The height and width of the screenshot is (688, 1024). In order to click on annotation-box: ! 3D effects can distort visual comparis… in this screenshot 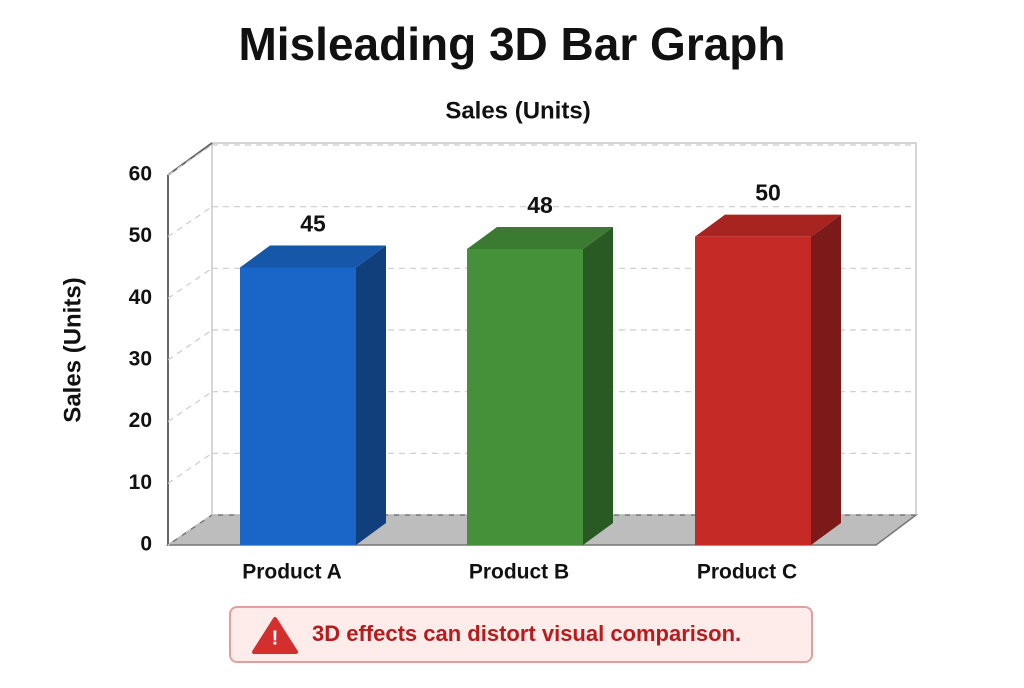, I will do `click(521, 634)`.